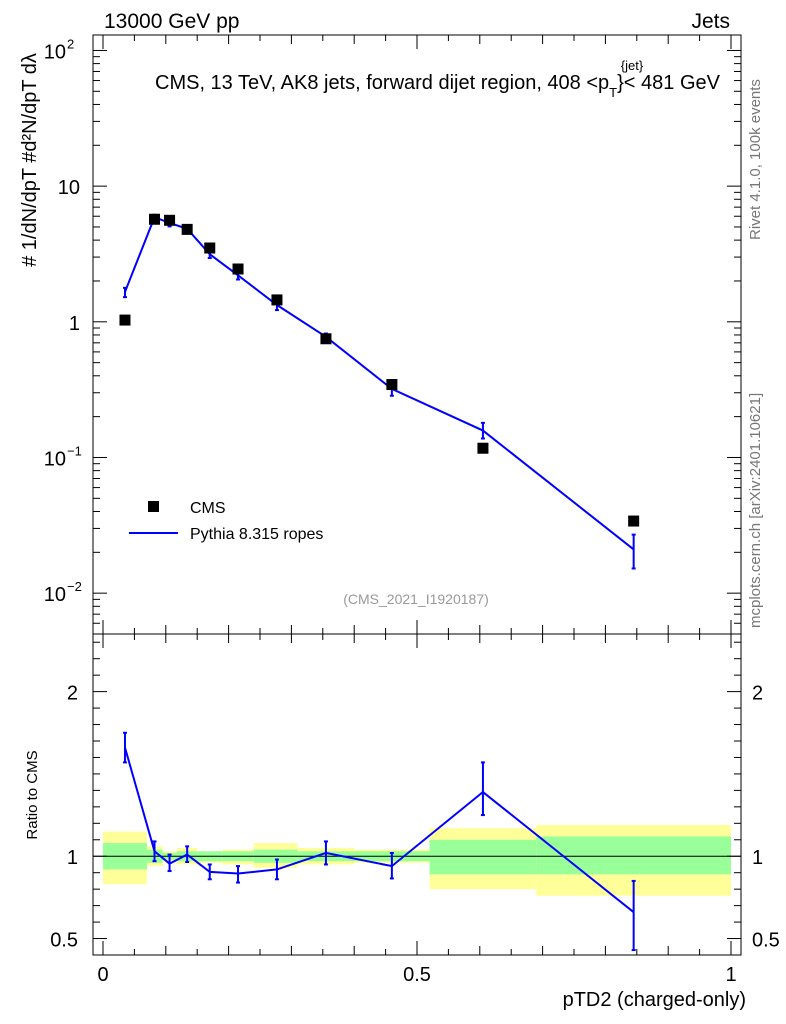 This screenshot has width=786, height=1024. What do you see at coordinates (730, 975) in the screenshot?
I see `x-tick-label: 1` at bounding box center [730, 975].